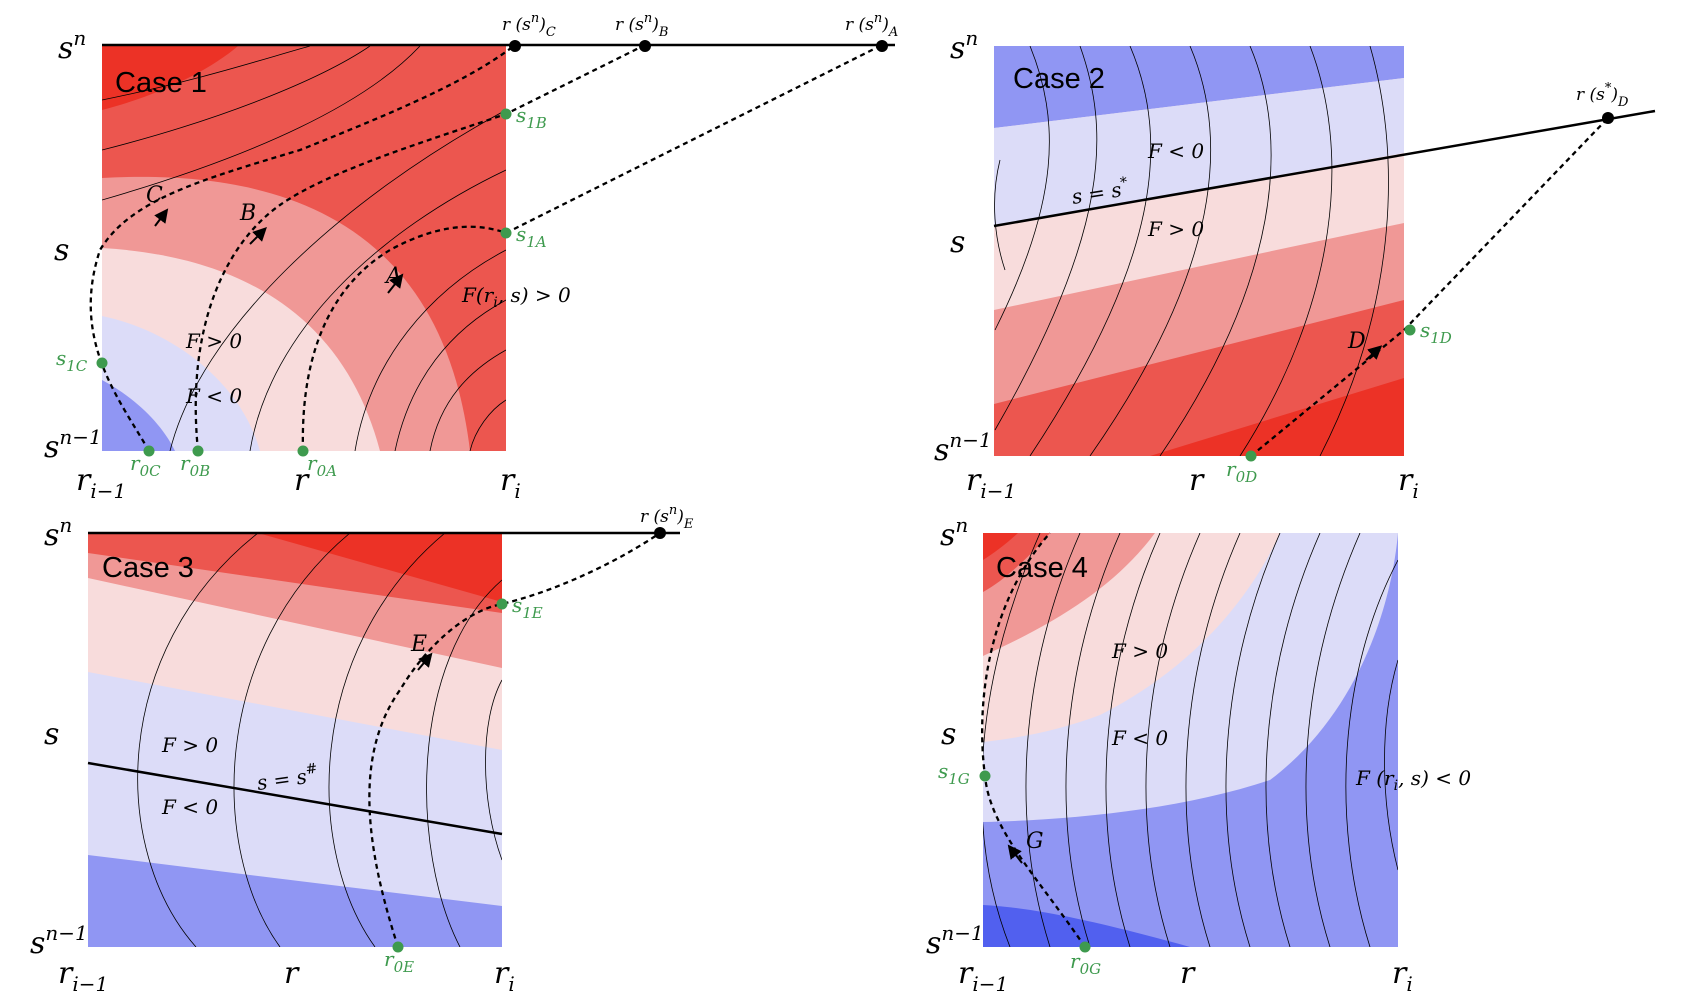  I want to click on case1-band-blue-mid, so click(138, 415).